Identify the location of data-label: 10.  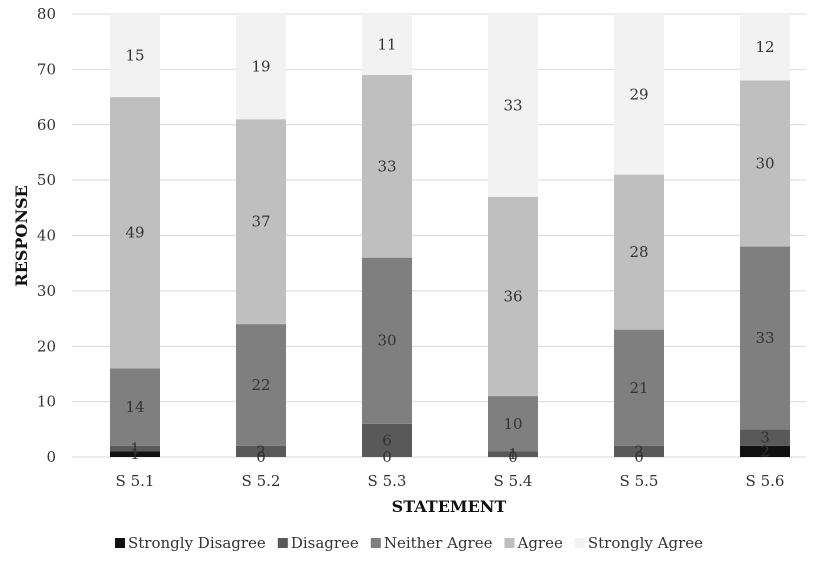
(512, 424).